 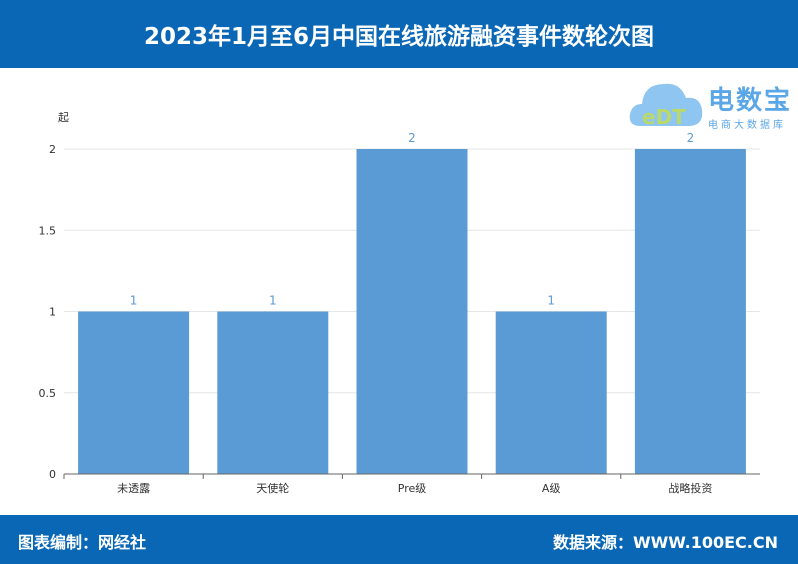 I want to click on cloud-logo-icon: eDT, so click(x=666, y=106).